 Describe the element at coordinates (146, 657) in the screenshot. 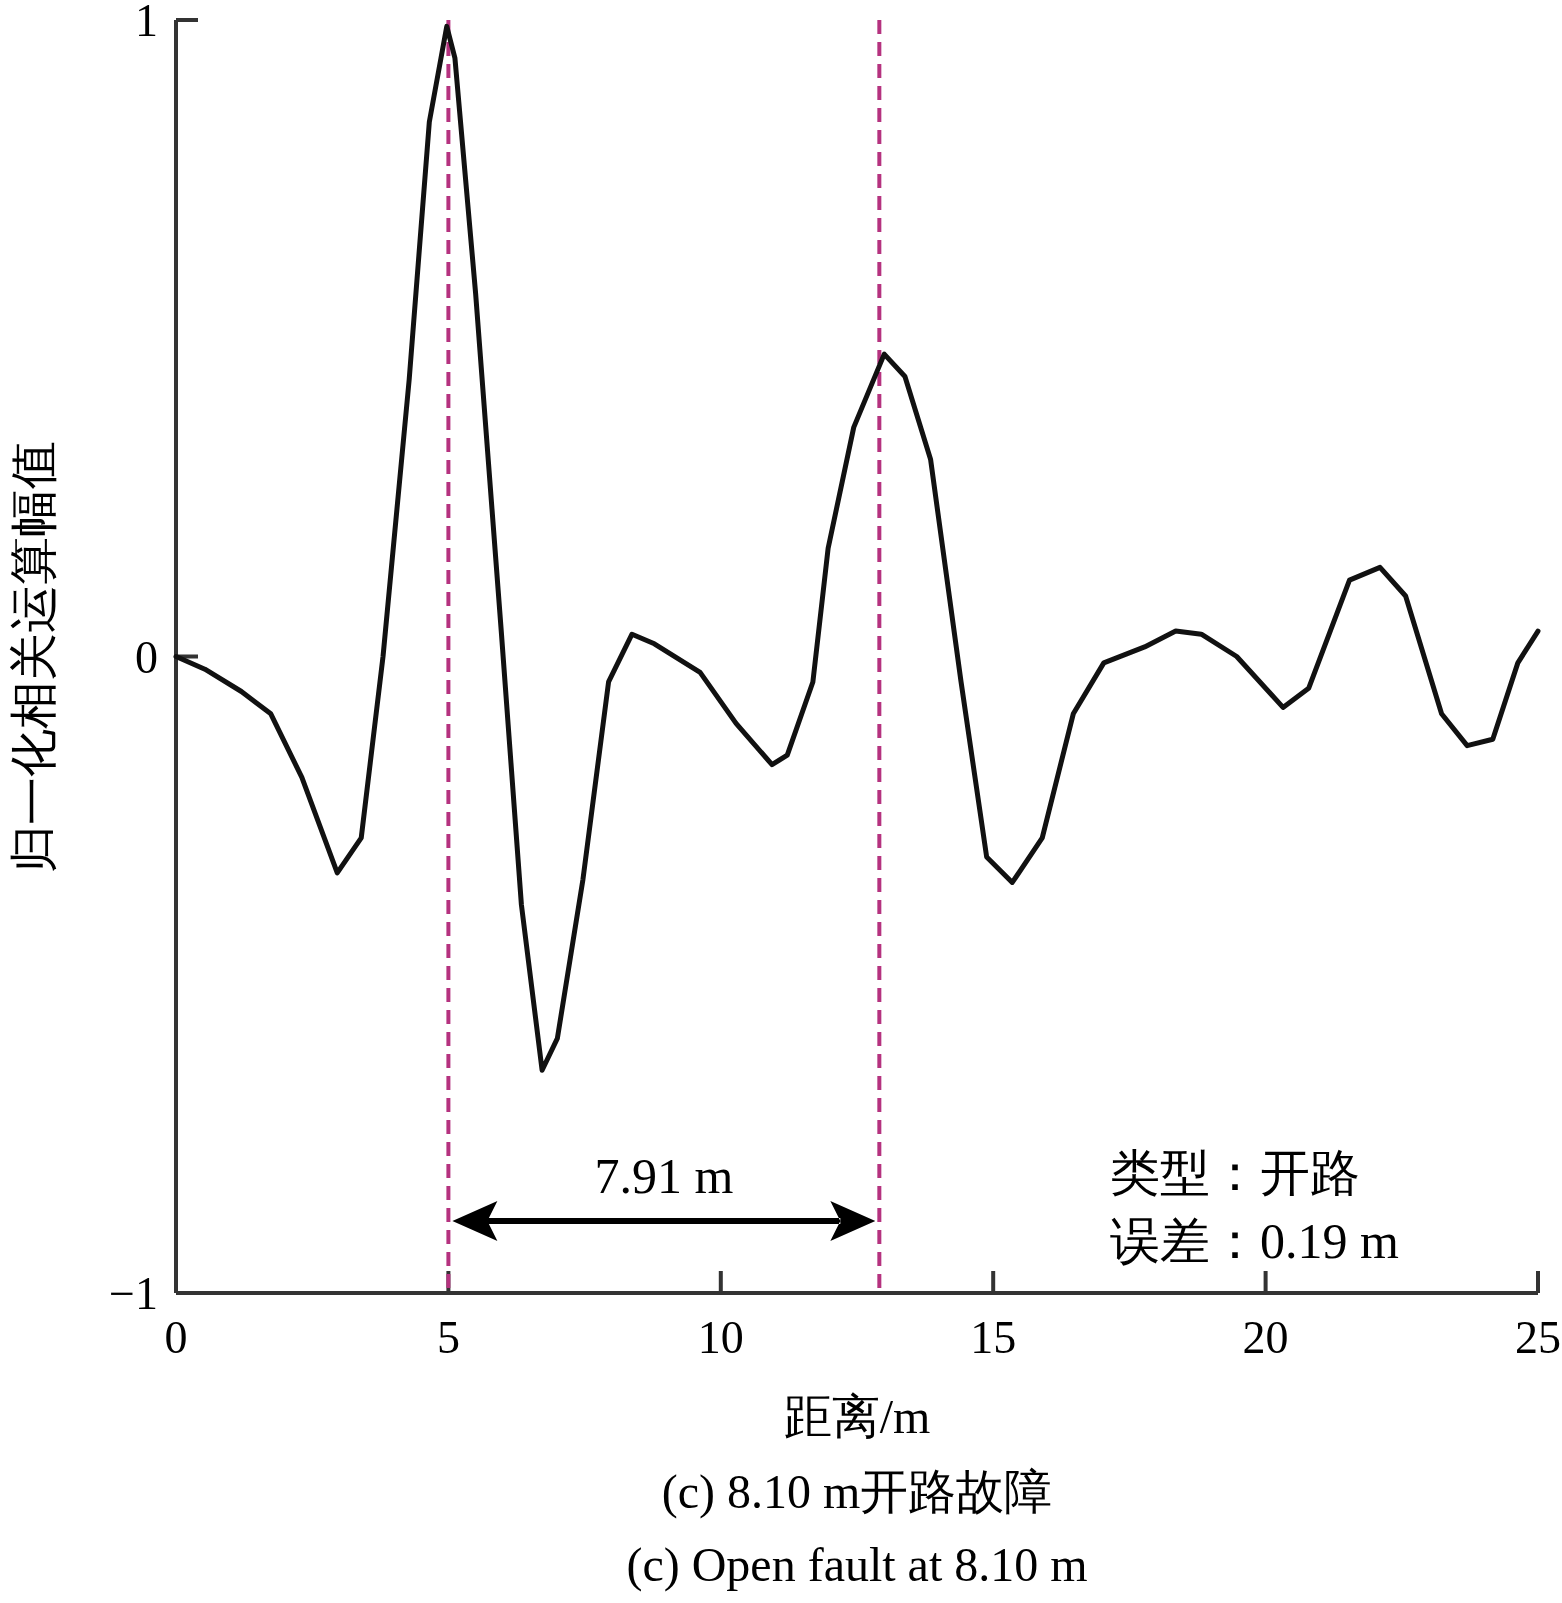

I see `y-tick-label: 0` at that location.